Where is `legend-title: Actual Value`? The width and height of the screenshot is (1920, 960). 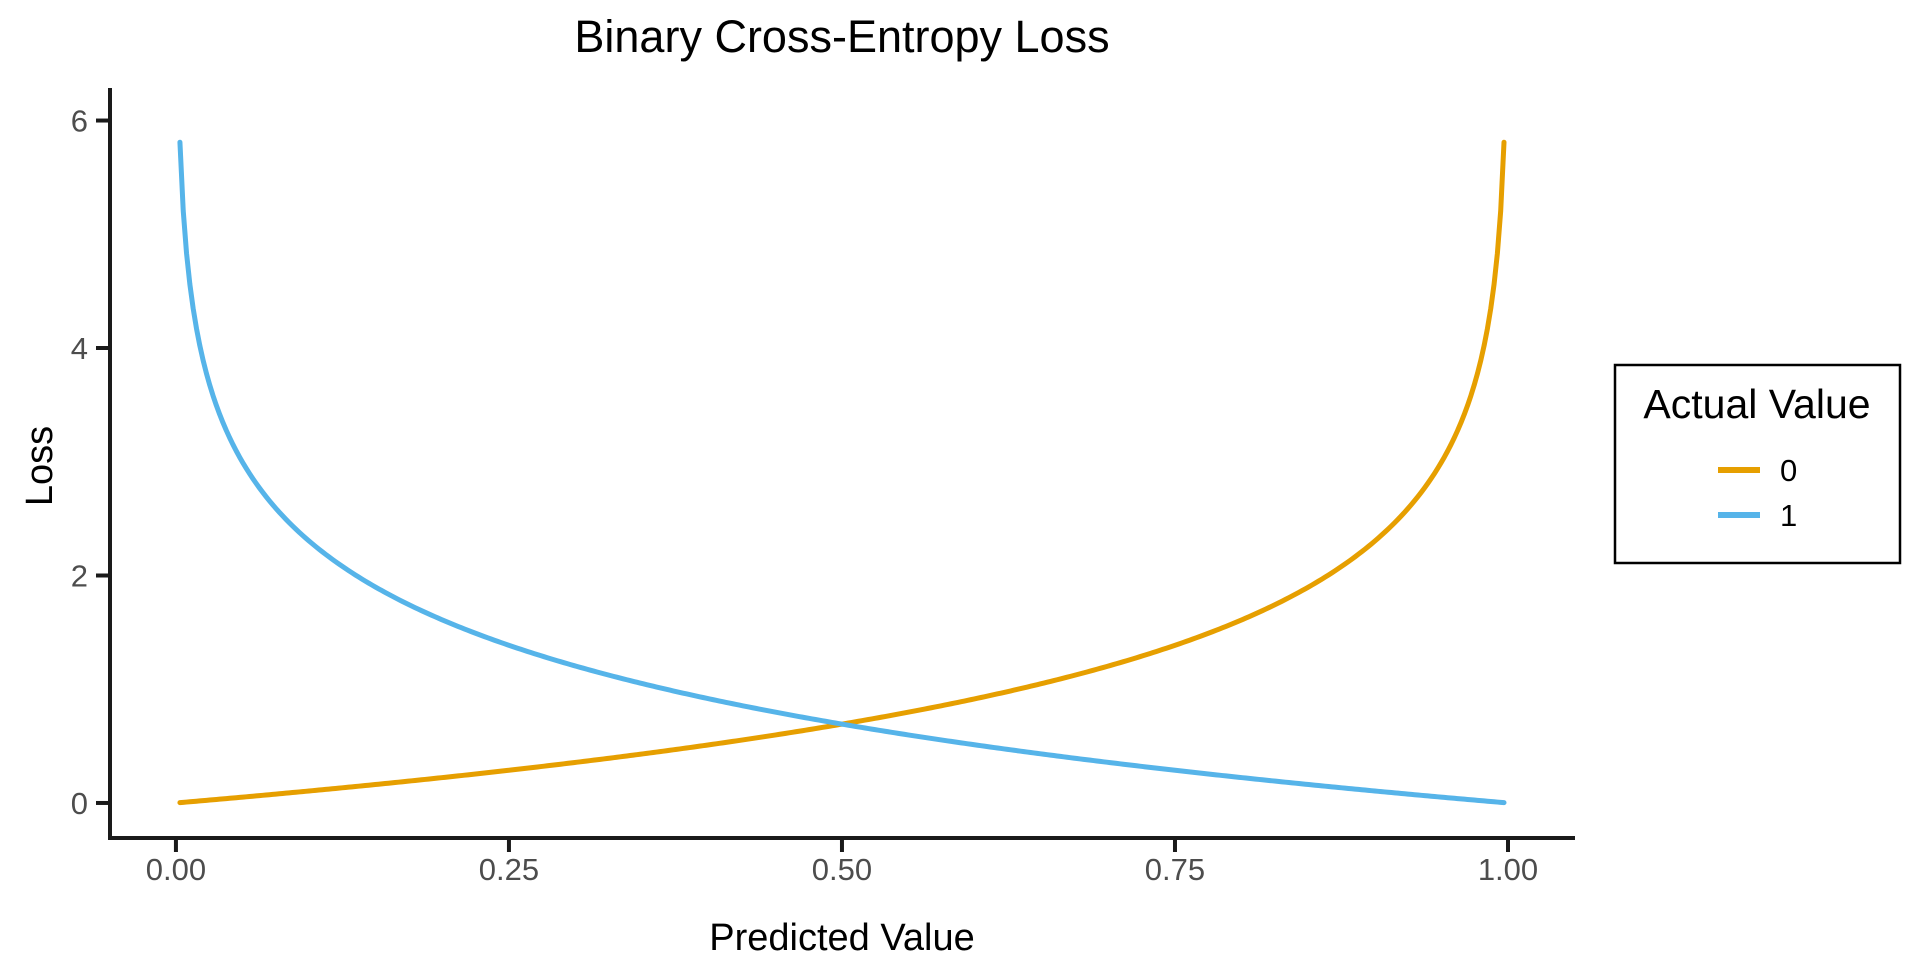
legend-title: Actual Value is located at coordinates (1756, 404).